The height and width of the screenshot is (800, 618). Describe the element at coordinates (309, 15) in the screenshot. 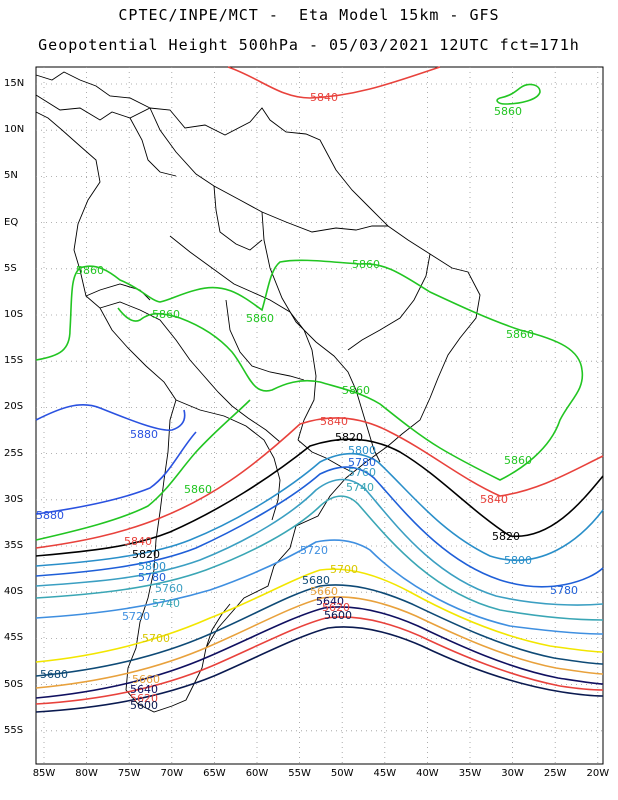

I see `map-title-line1: CPTEC/INPE/MCT - Eta Model 15km - GFS` at that location.